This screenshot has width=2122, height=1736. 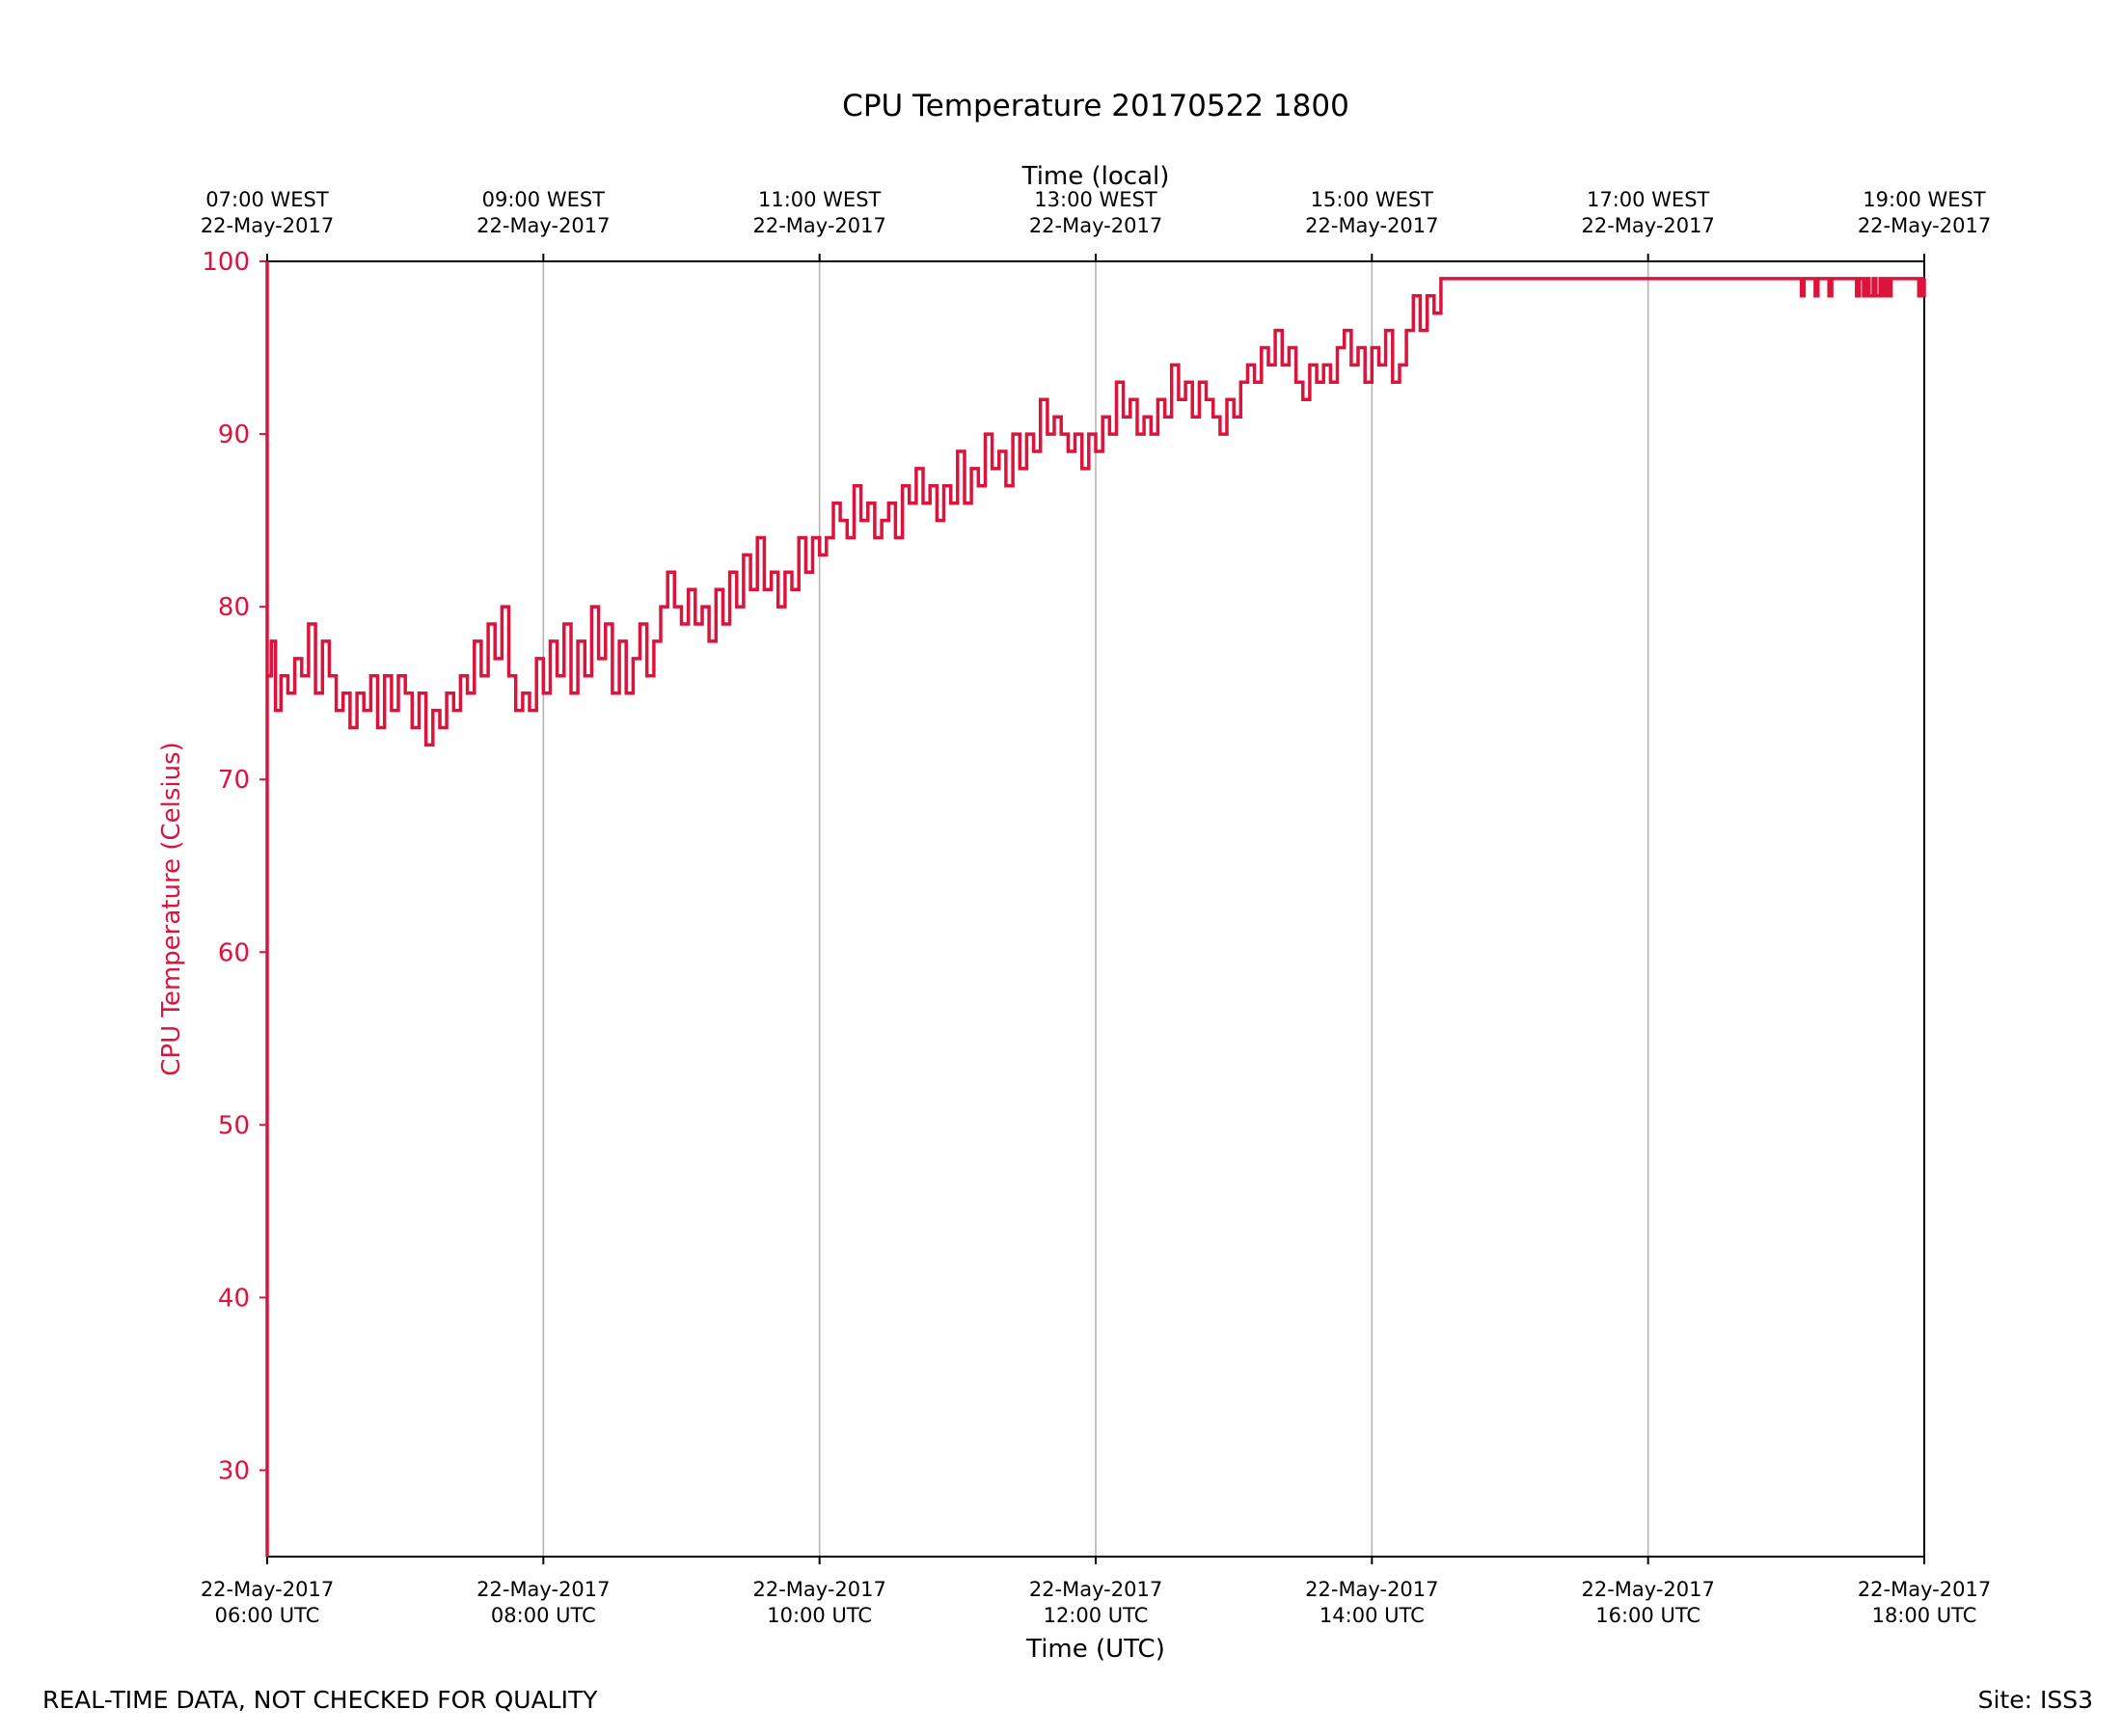 I want to click on y-tick-label: 60, so click(x=234, y=952).